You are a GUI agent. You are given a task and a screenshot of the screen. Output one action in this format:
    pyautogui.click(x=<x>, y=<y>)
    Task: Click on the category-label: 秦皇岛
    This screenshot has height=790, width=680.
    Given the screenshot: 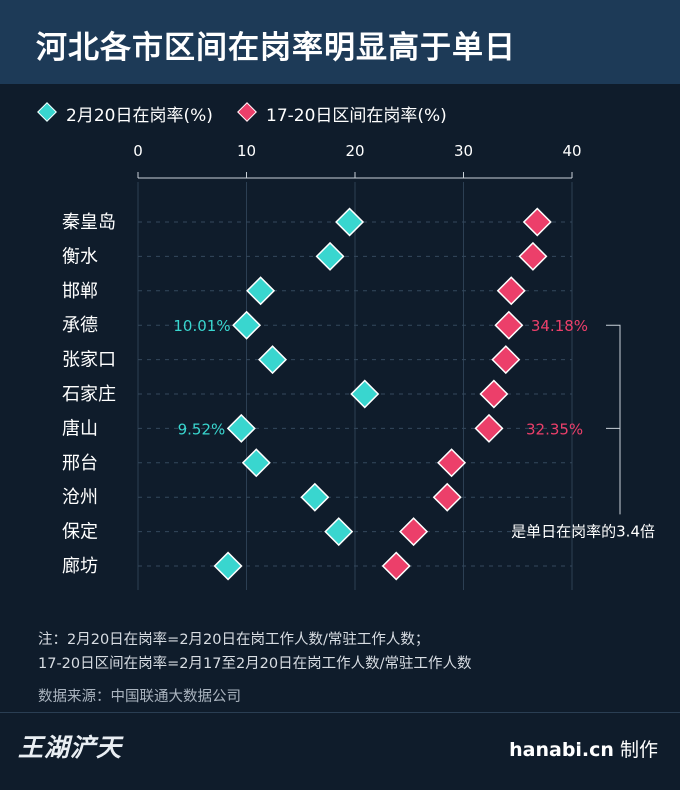 What is the action you would take?
    pyautogui.click(x=89, y=222)
    